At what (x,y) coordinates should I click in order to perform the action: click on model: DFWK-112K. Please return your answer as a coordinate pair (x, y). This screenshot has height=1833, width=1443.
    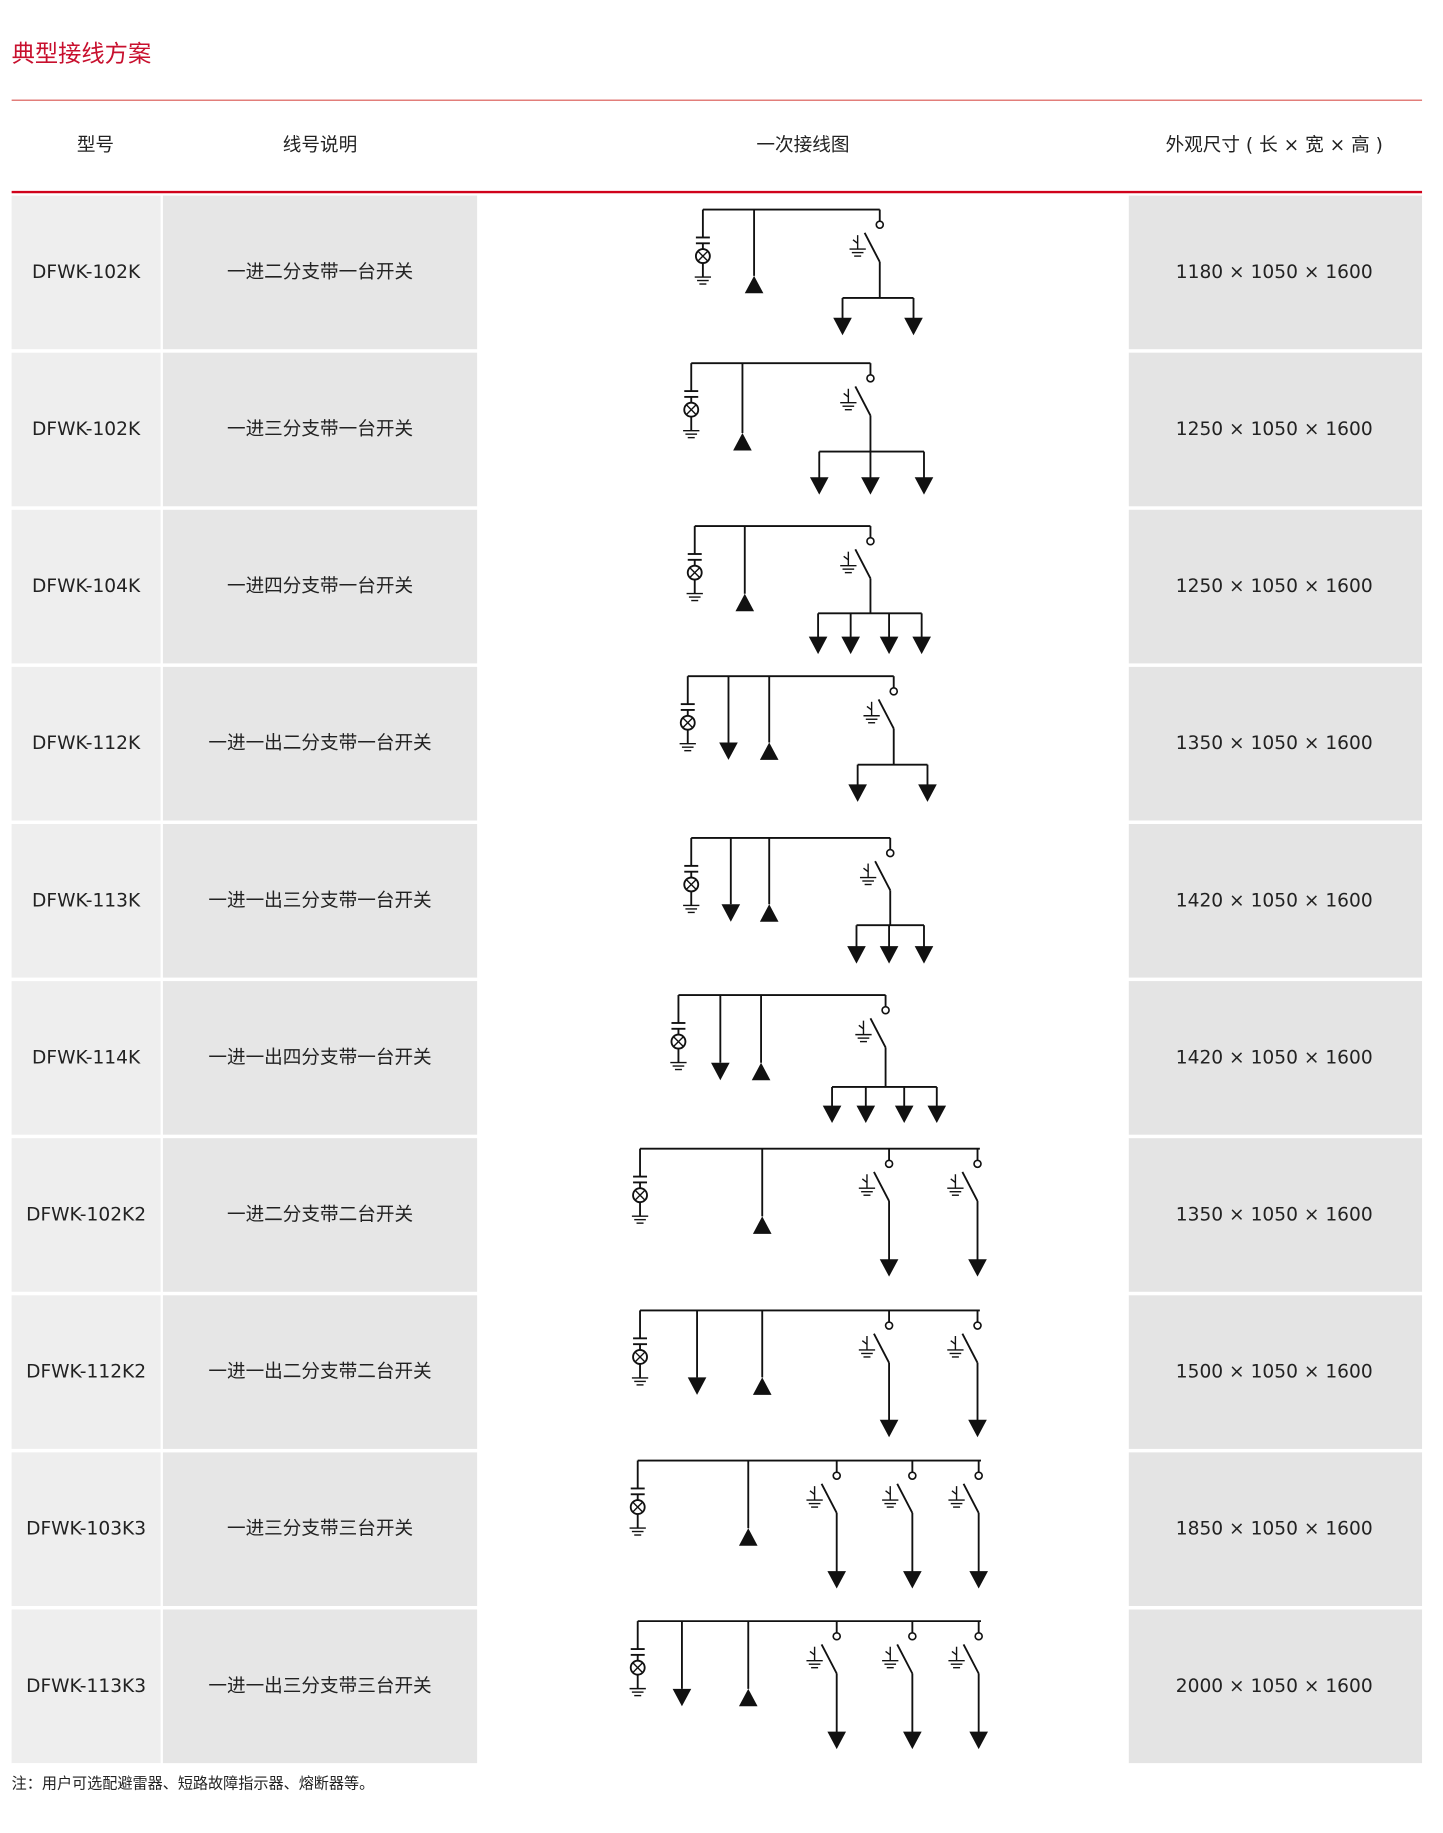
    Looking at the image, I should click on (86, 743).